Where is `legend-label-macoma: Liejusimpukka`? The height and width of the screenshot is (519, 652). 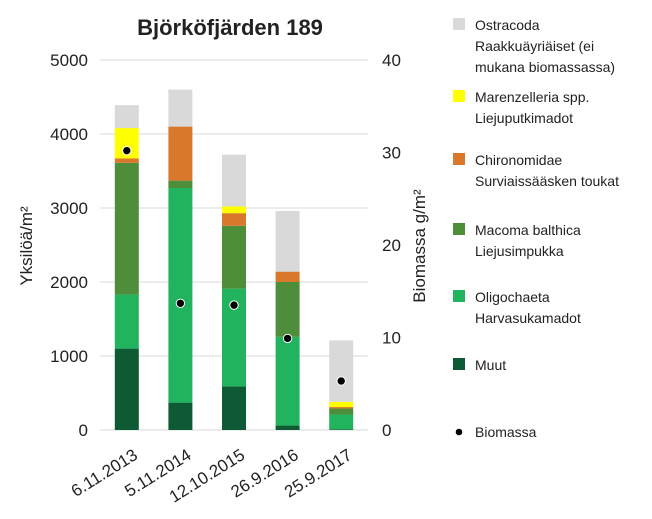 legend-label-macoma: Liejusimpukka is located at coordinates (519, 251).